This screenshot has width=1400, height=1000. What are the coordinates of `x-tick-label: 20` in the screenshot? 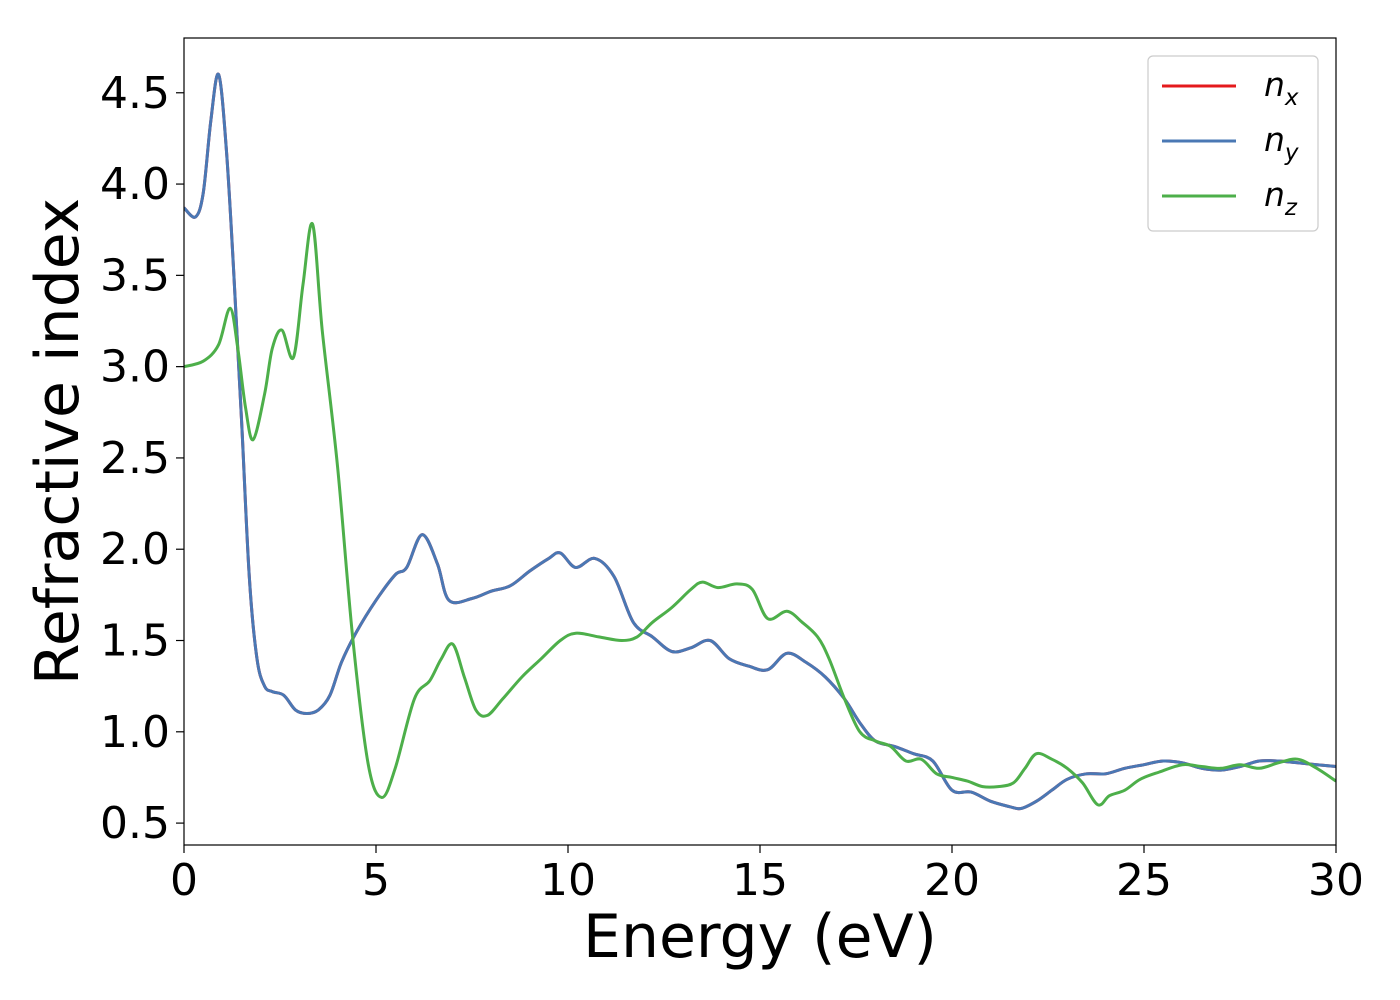 It's located at (952, 880).